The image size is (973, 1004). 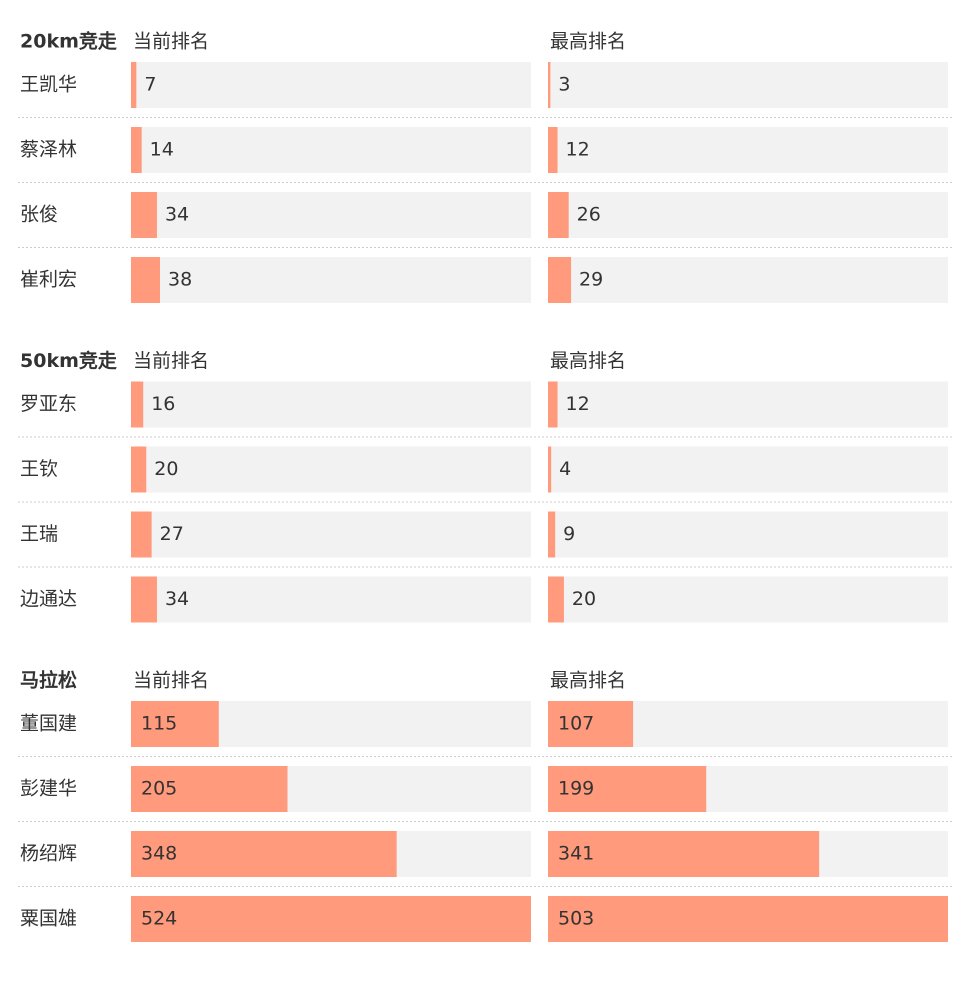 I want to click on row-label: 崔利宏, so click(x=48, y=280).